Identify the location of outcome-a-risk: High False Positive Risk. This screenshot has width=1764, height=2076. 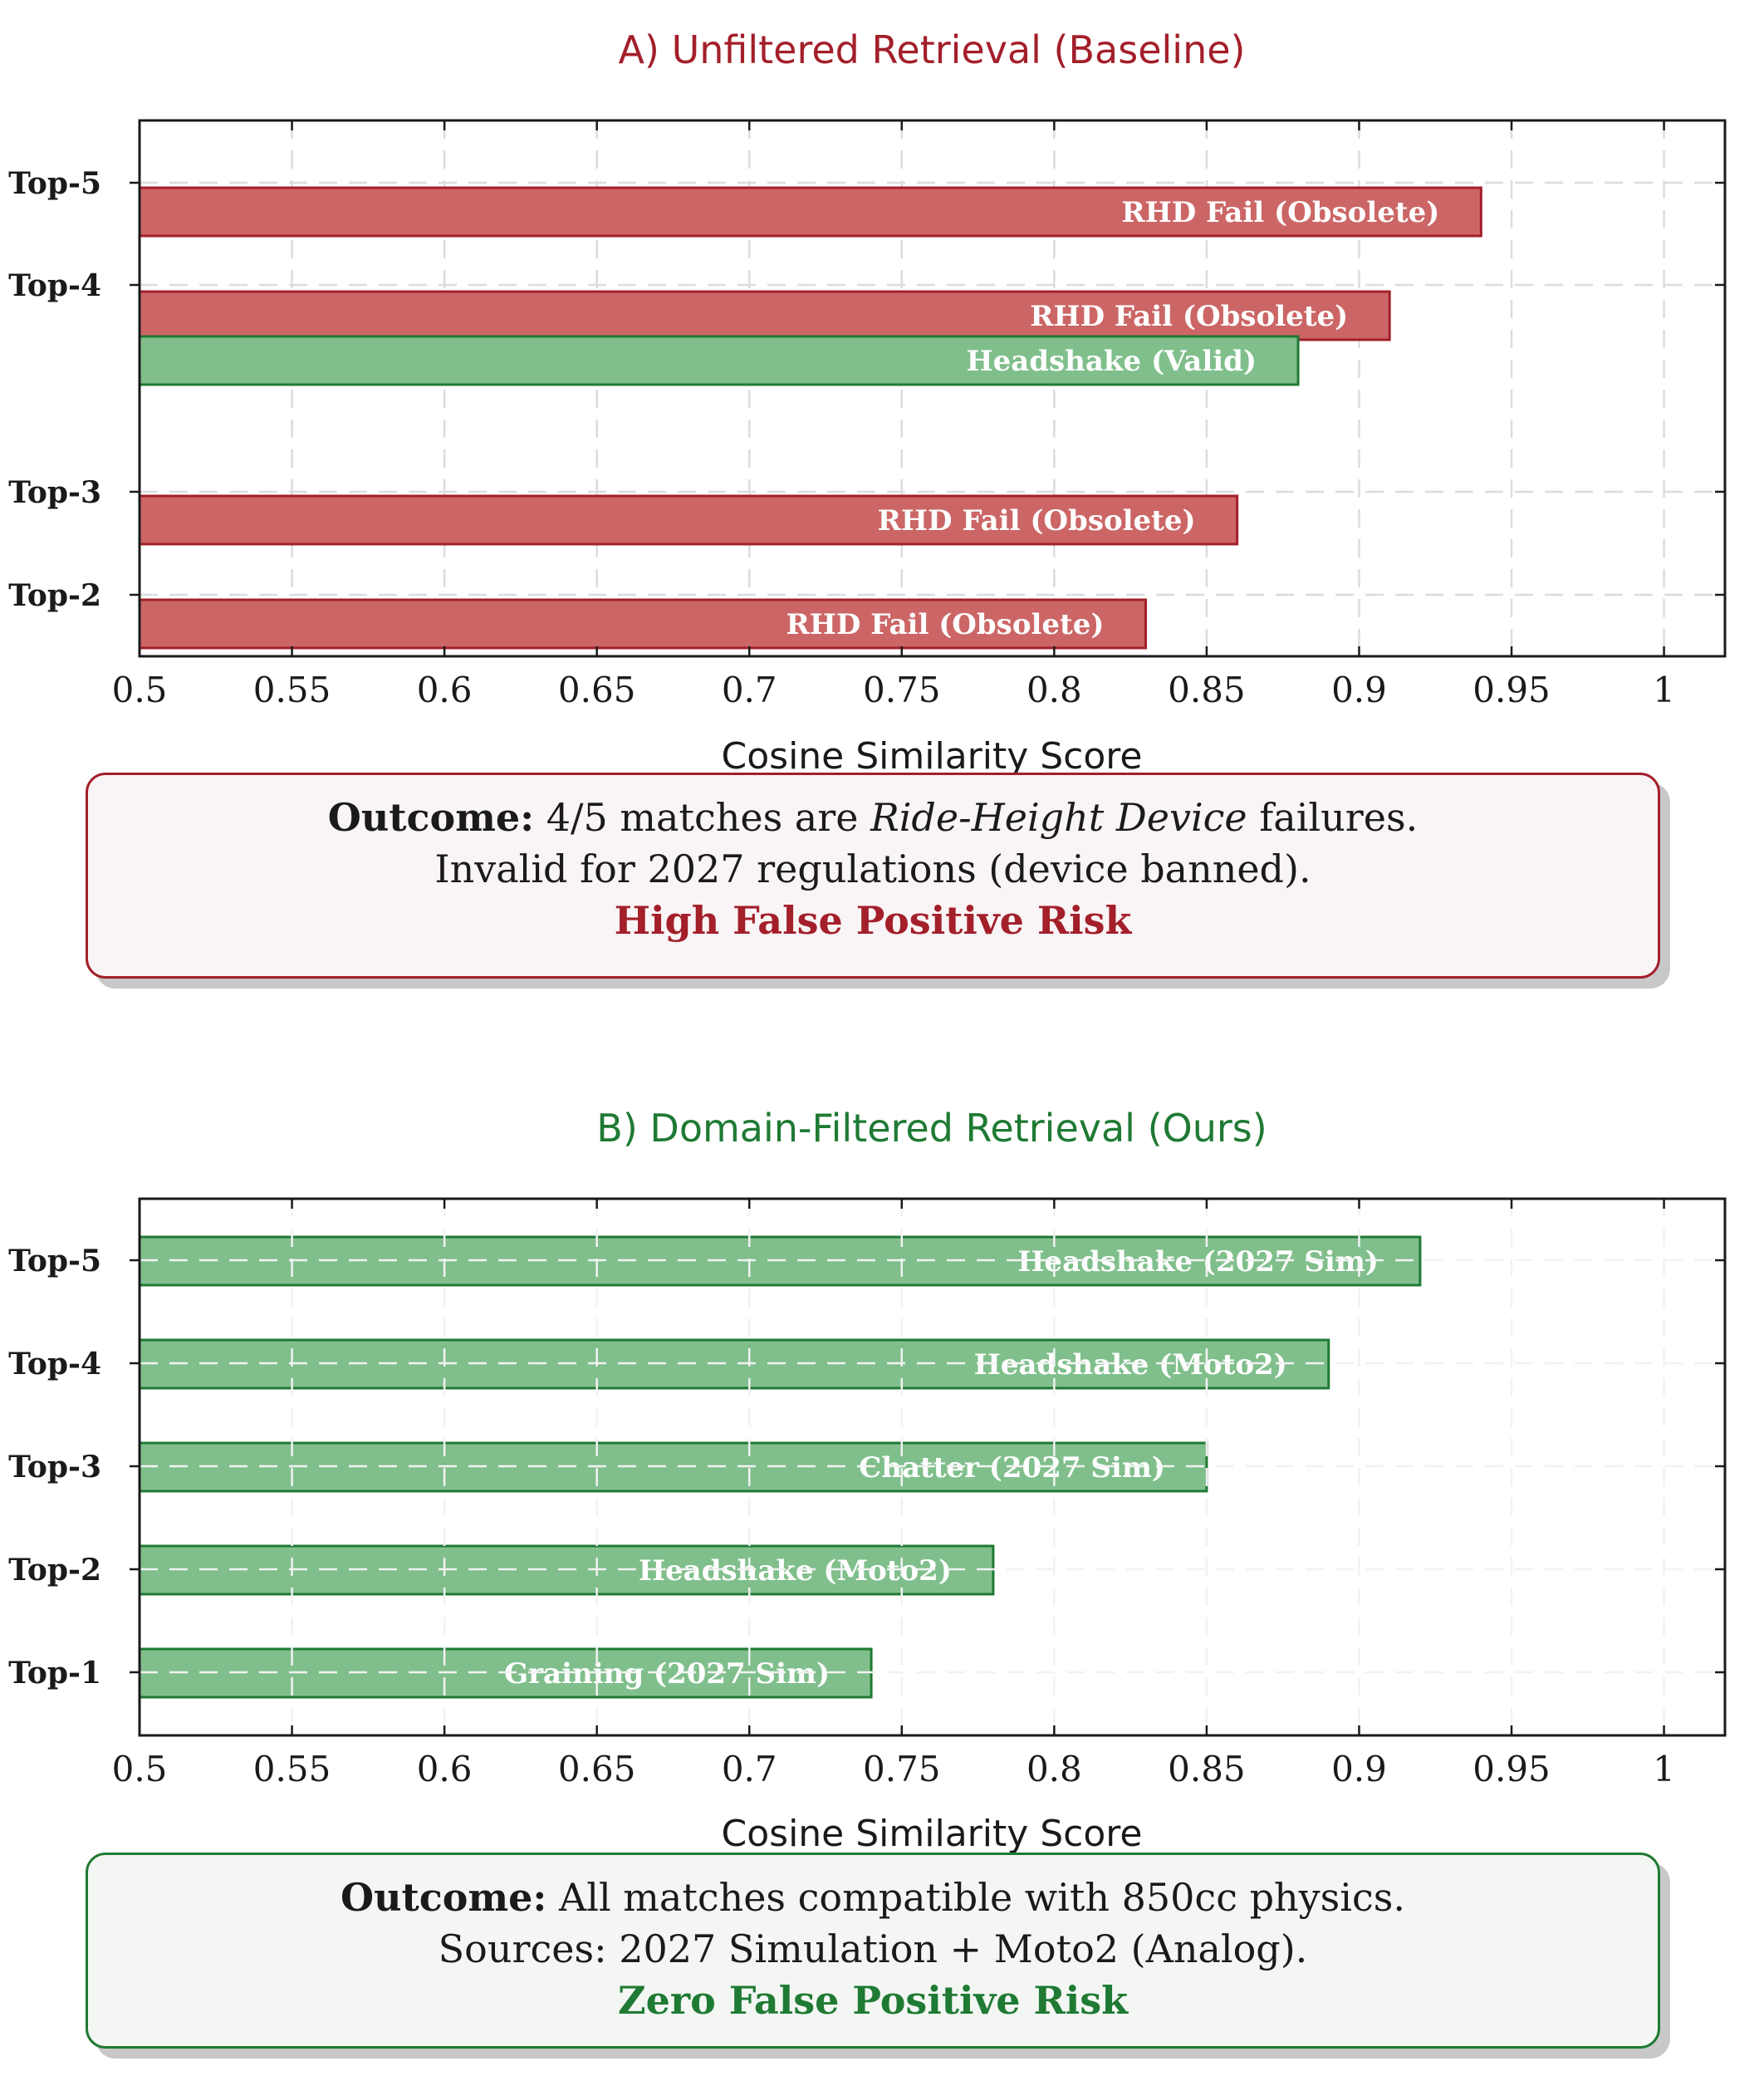
(873, 920).